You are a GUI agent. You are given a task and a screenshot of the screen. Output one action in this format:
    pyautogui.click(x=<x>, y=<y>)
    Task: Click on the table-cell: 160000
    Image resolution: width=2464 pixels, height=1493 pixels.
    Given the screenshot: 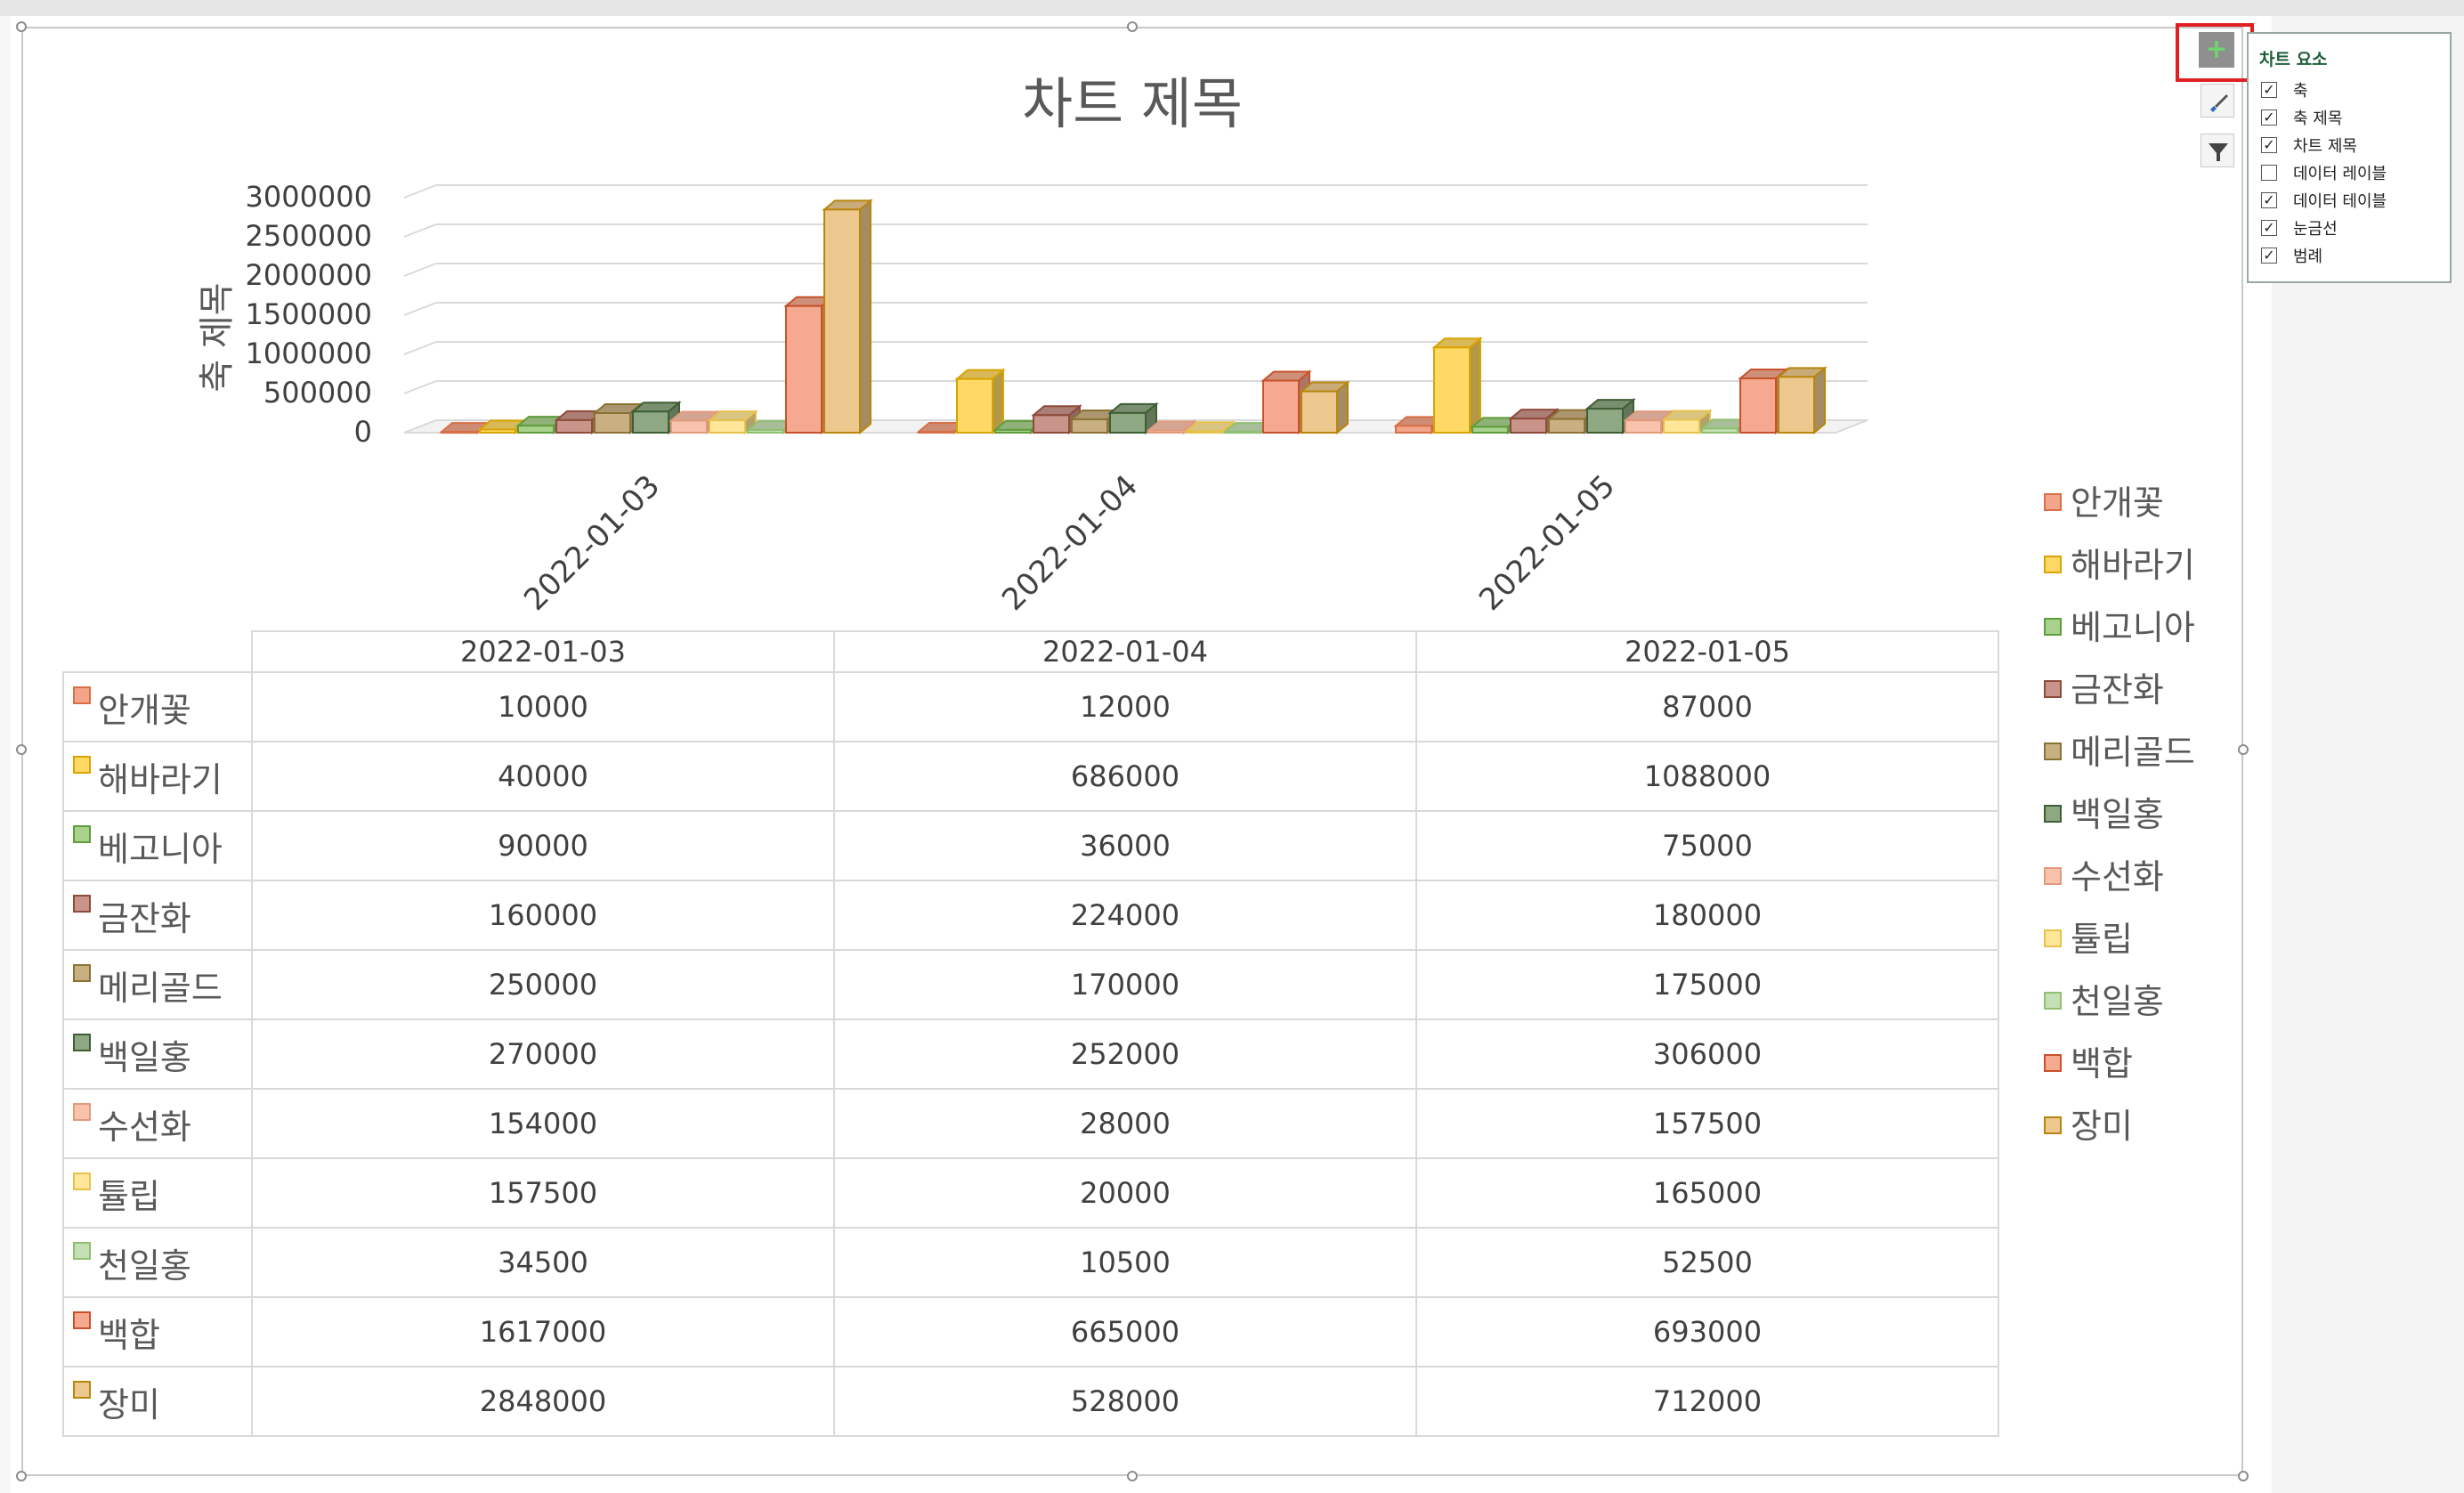 What is the action you would take?
    pyautogui.click(x=543, y=915)
    